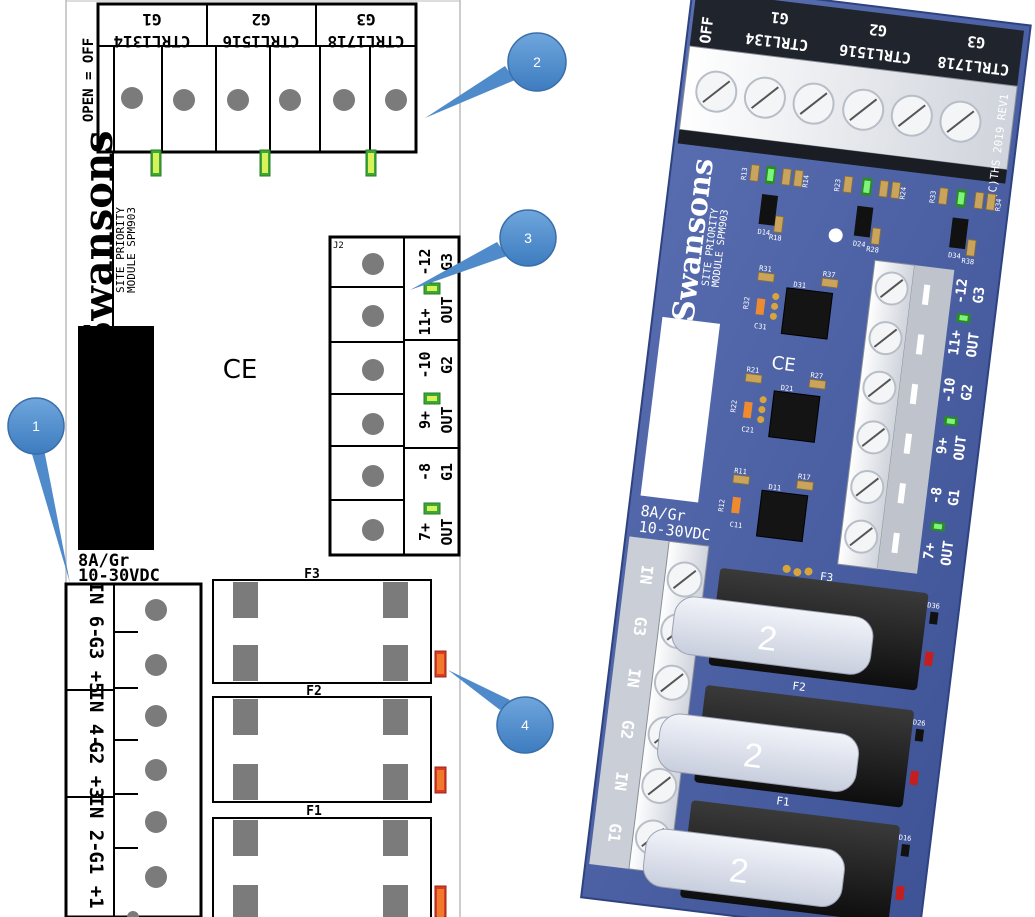 The width and height of the screenshot is (1035, 917). Describe the element at coordinates (425, 261) in the screenshot. I see `out-t12: -12` at that location.